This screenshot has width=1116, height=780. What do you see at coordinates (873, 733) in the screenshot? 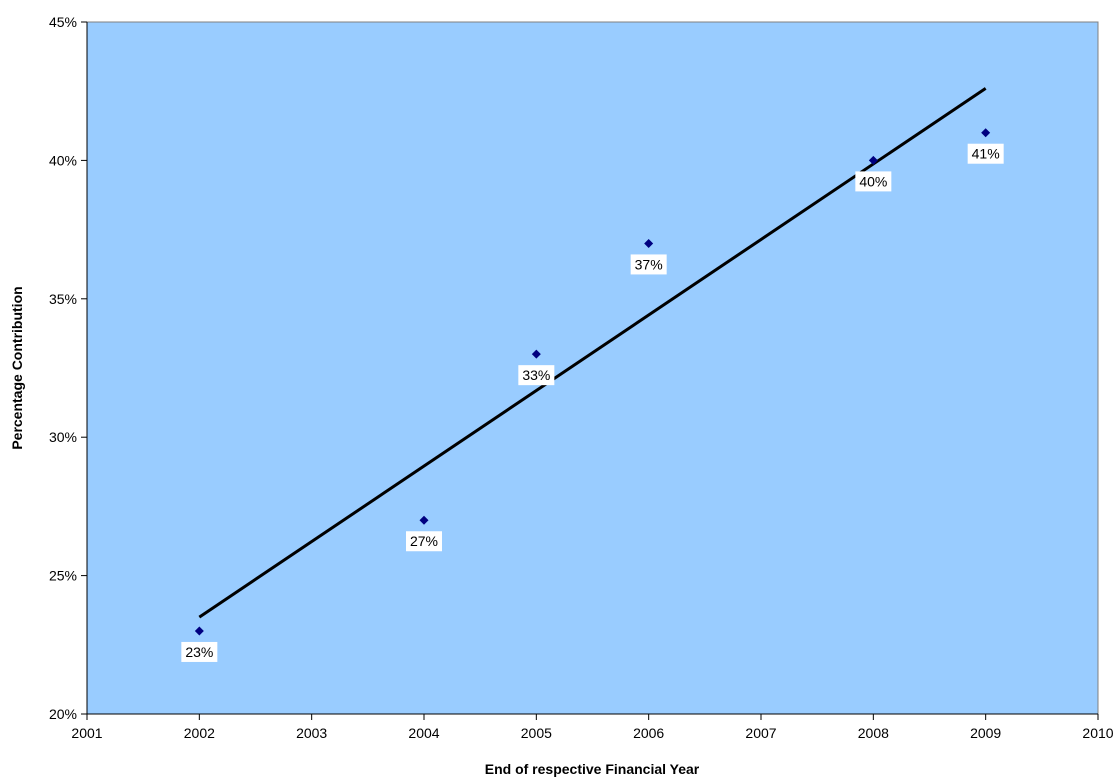
I see `x-tick-label: 2008` at bounding box center [873, 733].